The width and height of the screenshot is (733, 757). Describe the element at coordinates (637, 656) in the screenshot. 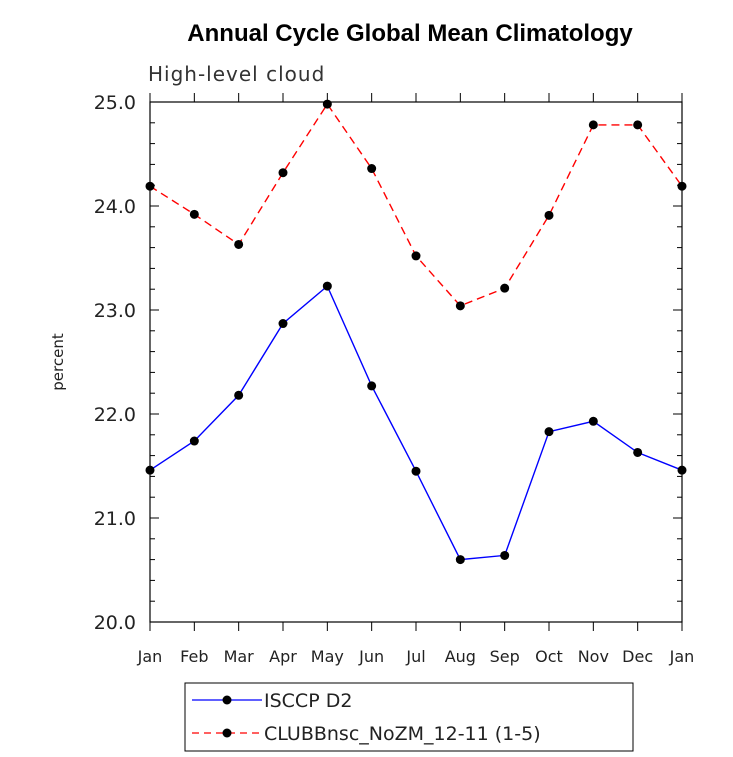

I see `x-tick-label: Dec` at that location.